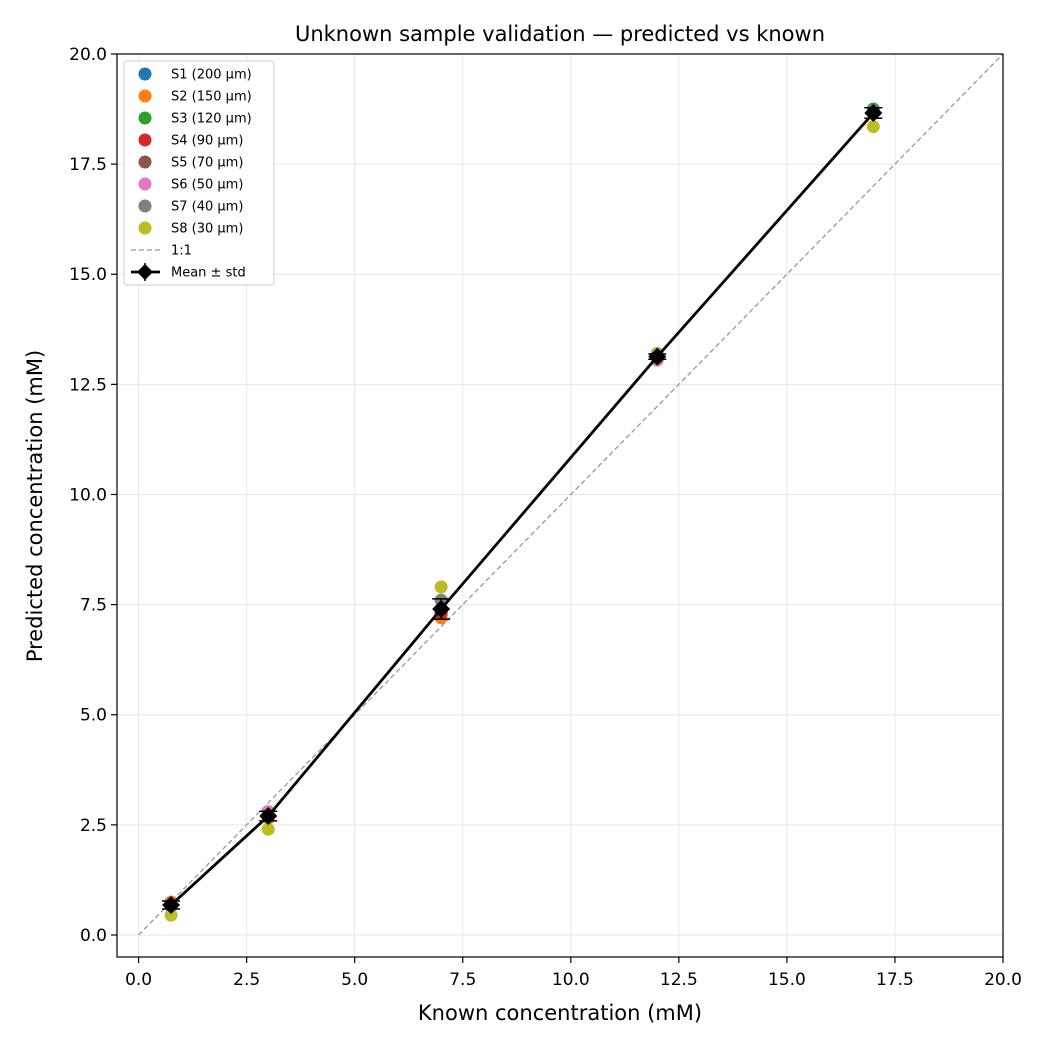  Describe the element at coordinates (211, 97) in the screenshot. I see `legend-label: S2 (150 µm)` at that location.